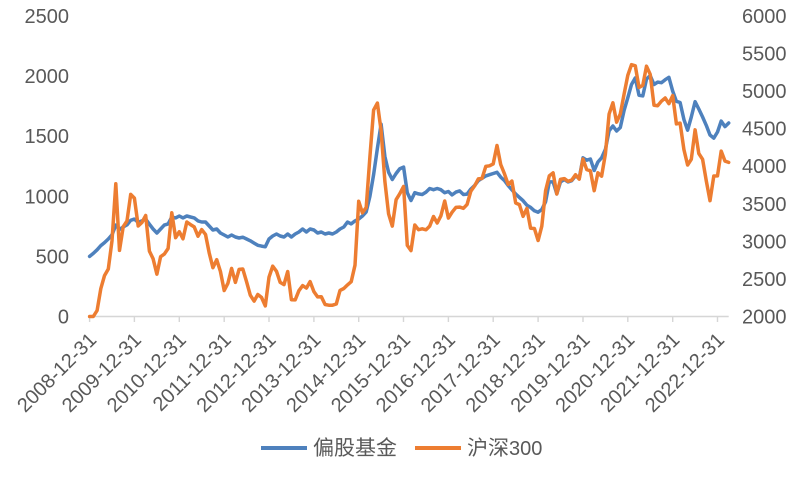 This screenshot has width=789, height=479. I want to click on svg-text: 4000, so click(764, 167).